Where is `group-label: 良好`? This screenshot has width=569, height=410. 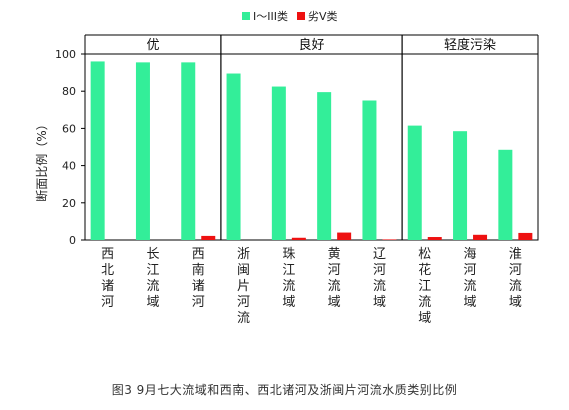 group-label: 良好 is located at coordinates (311, 45).